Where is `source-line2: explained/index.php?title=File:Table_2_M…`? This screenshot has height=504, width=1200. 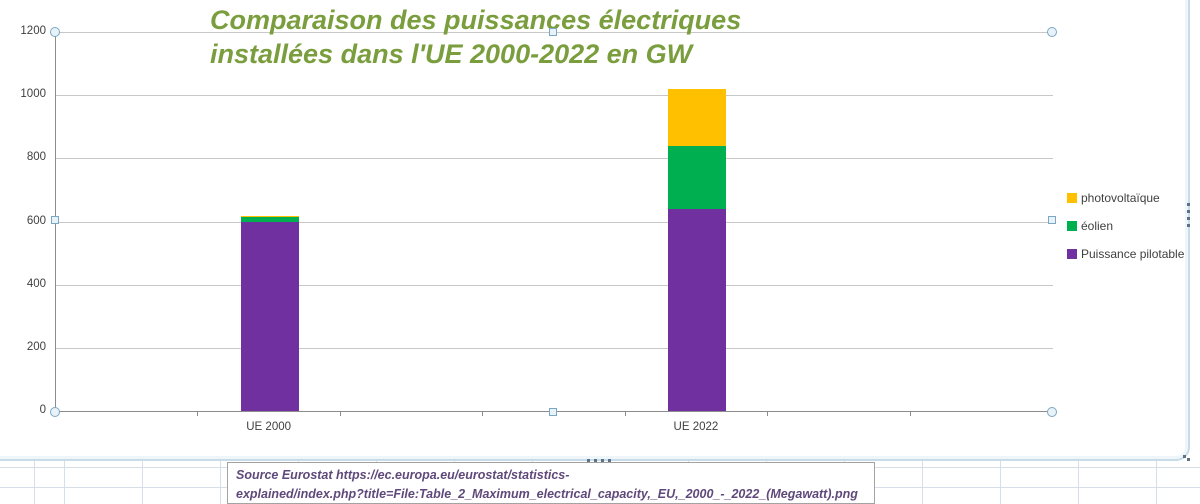
source-line2: explained/index.php?title=File:Table_2_M… is located at coordinates (547, 494).